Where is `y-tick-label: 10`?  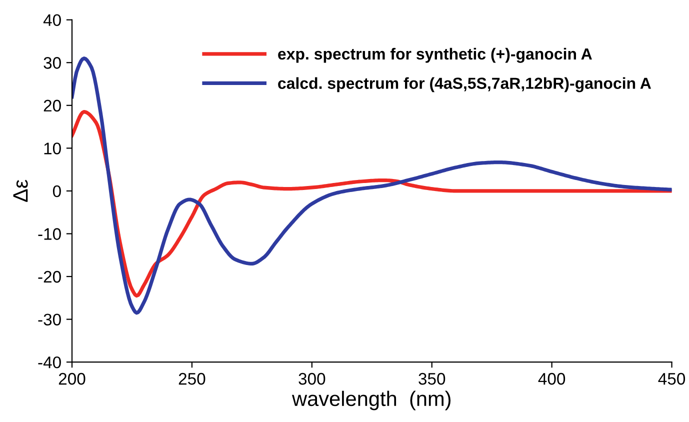
y-tick-label: 10 is located at coordinates (52, 148).